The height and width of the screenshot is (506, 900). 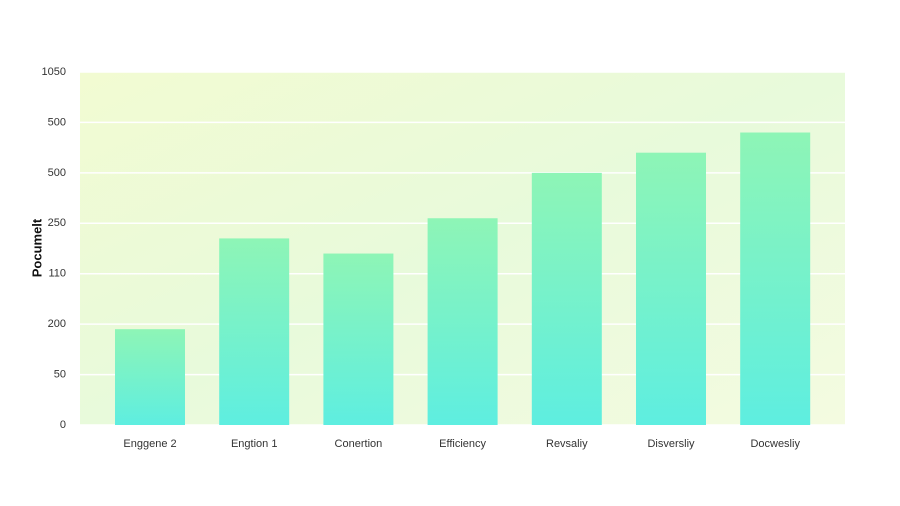 I want to click on y-tick-label: 110, so click(x=57, y=274).